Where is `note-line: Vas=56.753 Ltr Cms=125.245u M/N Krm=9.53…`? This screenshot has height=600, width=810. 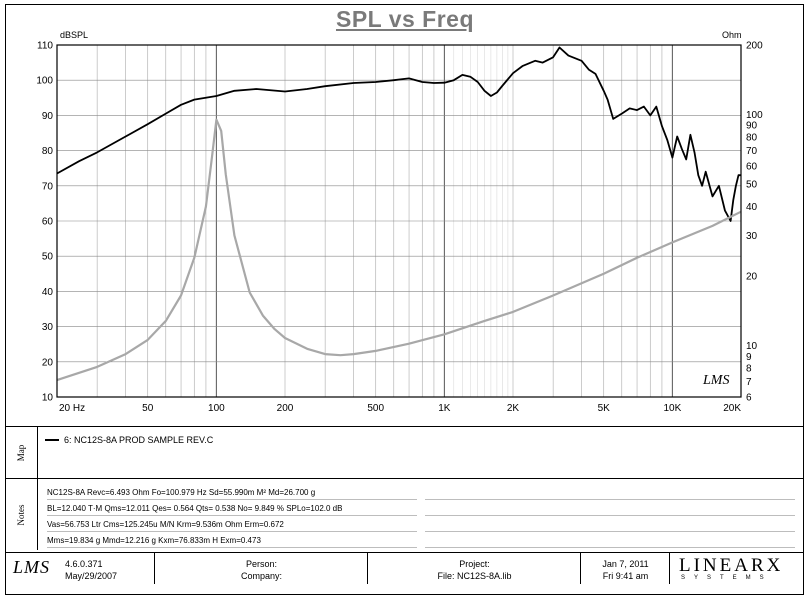 note-line: Vas=56.753 Ltr Cms=125.245u M/N Krm=9.53… is located at coordinates (232, 525).